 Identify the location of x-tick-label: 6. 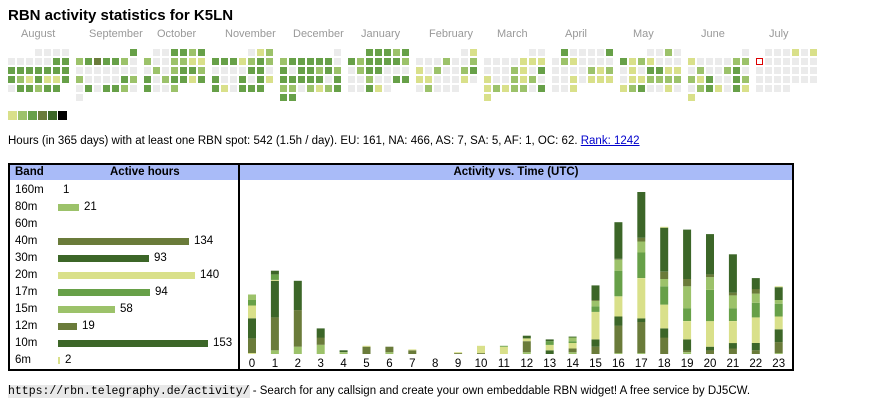
(389, 363).